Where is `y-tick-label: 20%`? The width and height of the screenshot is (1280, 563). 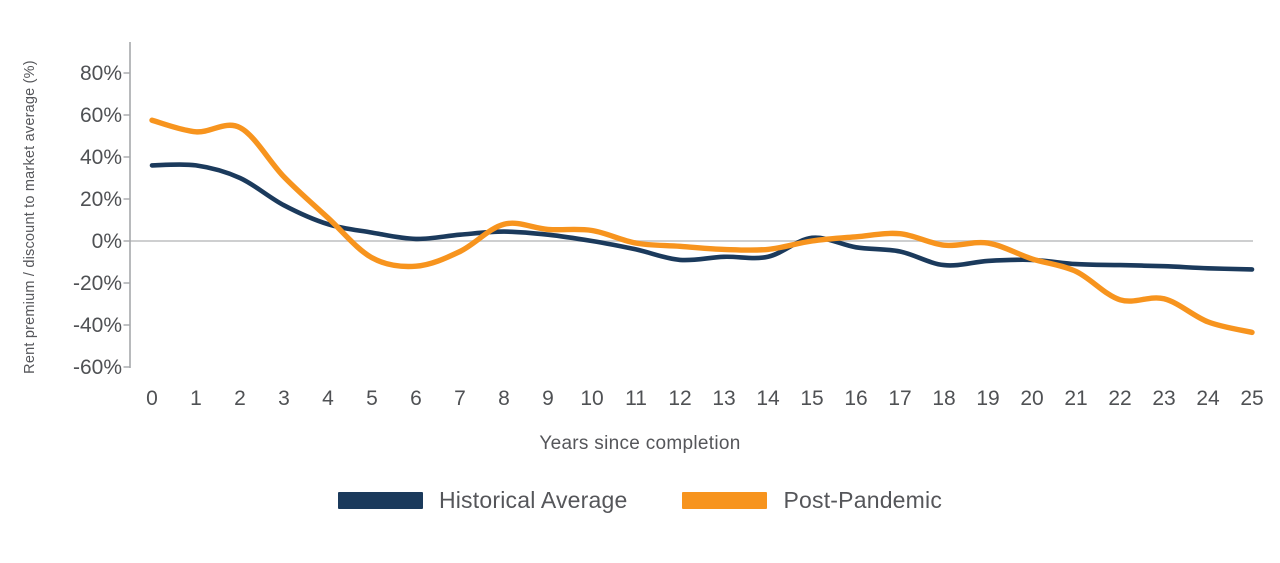 y-tick-label: 20% is located at coordinates (101, 199).